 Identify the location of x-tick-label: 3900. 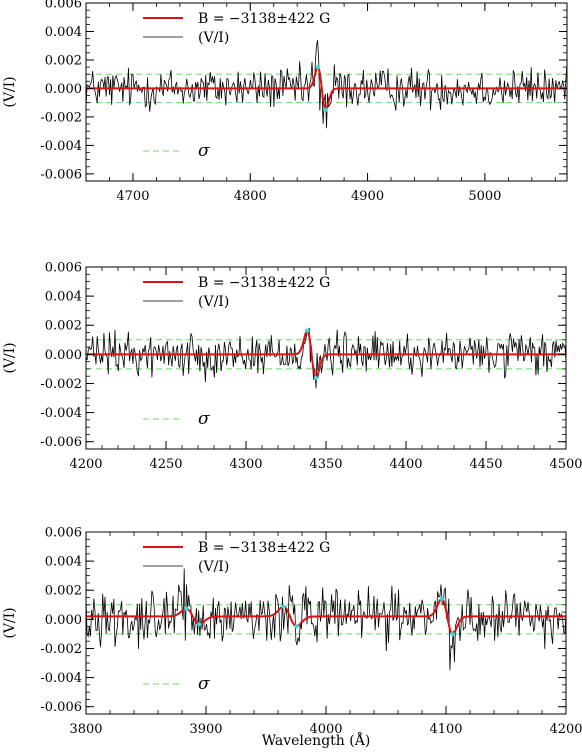
(205, 729).